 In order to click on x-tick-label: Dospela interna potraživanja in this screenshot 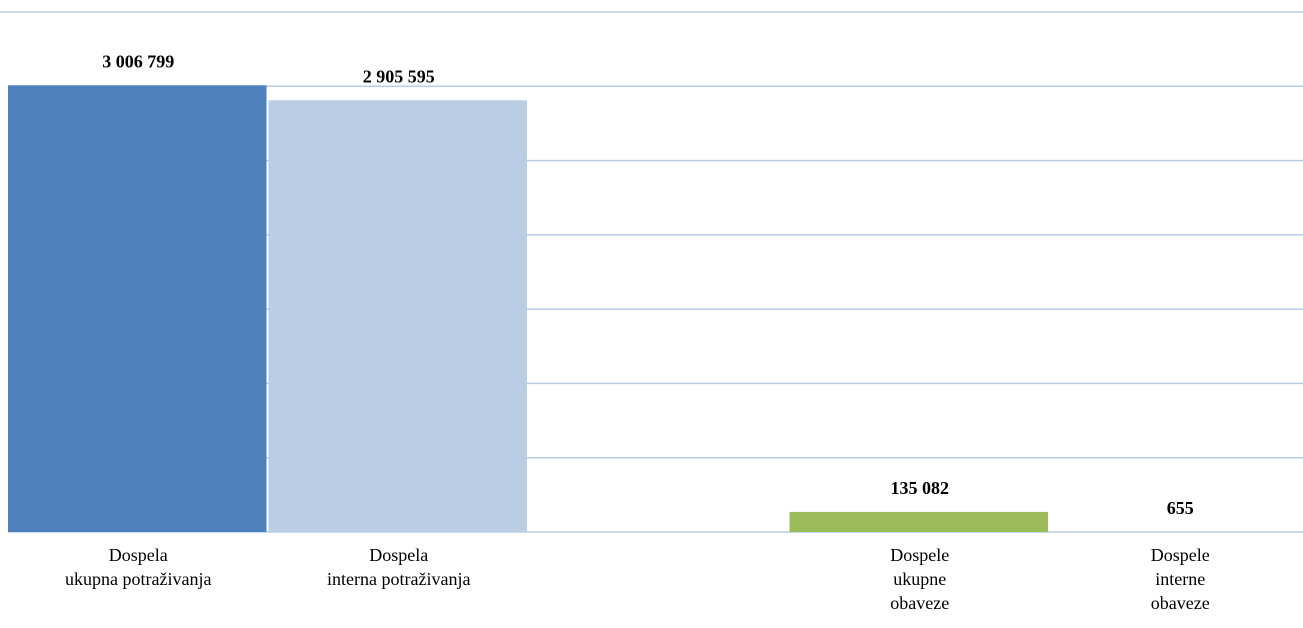, I will do `click(399, 567)`.